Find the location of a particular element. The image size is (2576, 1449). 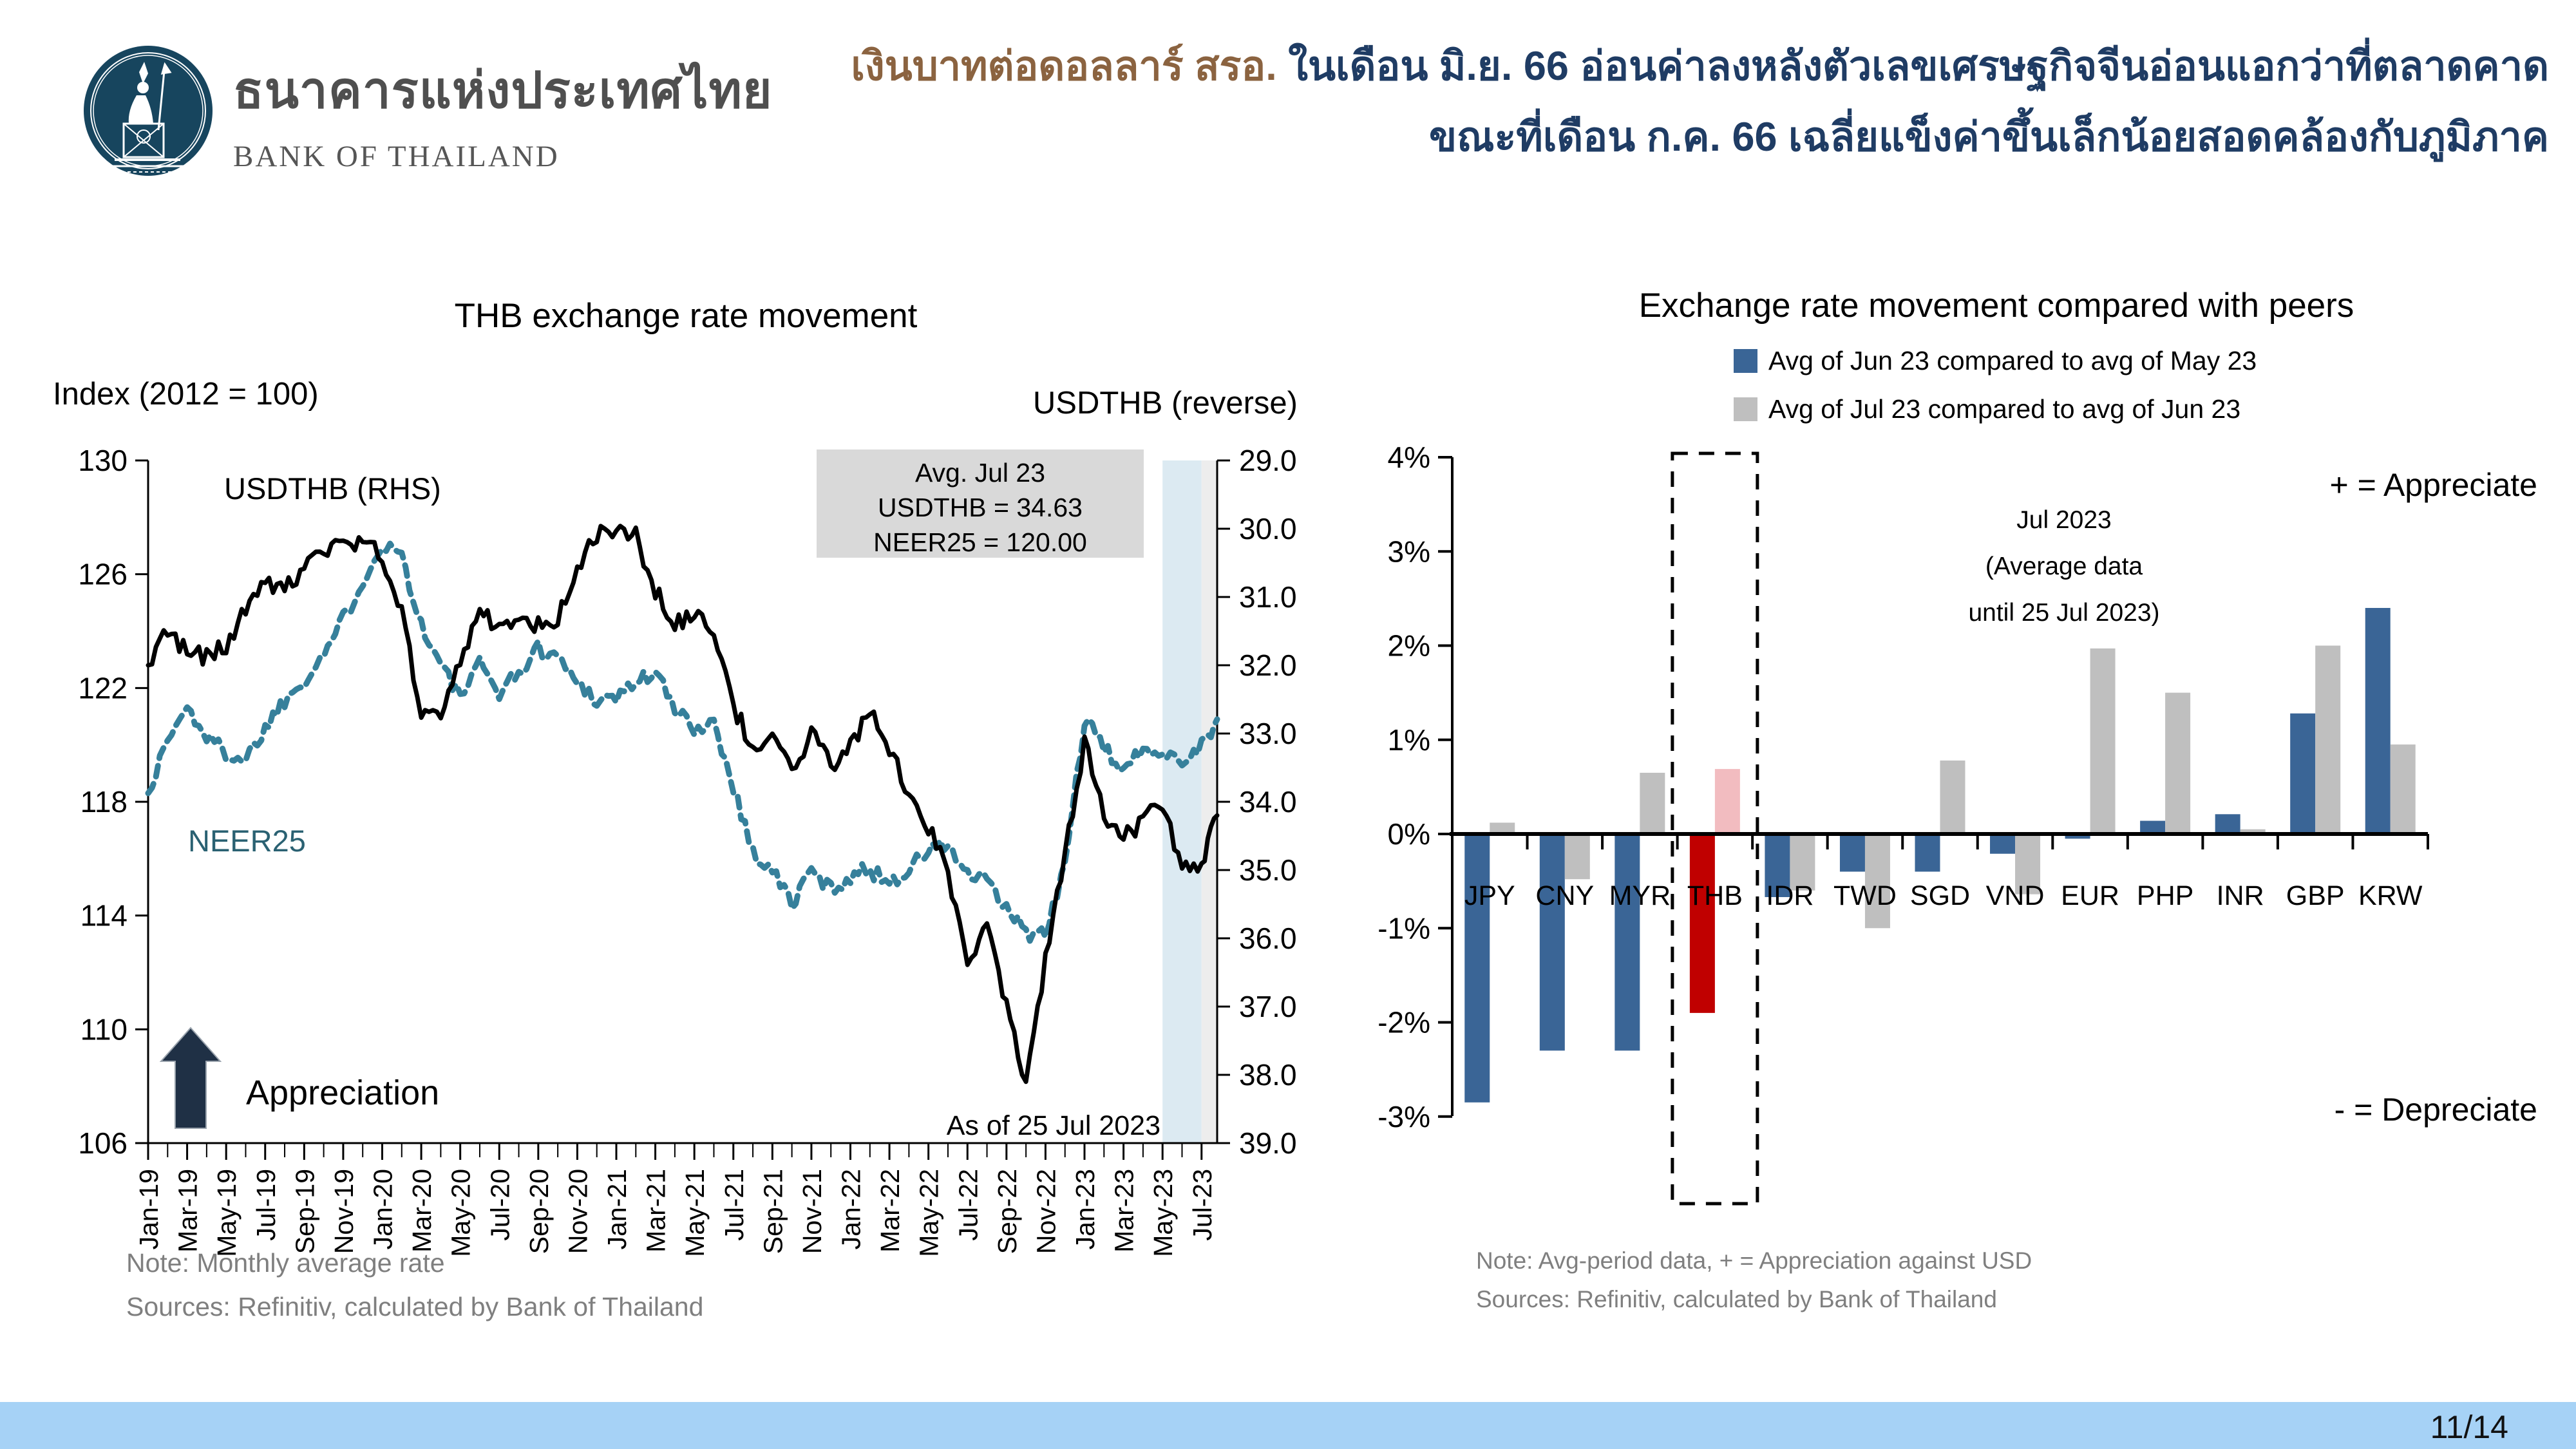

appreciation-label: Appreciation is located at coordinates (342, 1093).